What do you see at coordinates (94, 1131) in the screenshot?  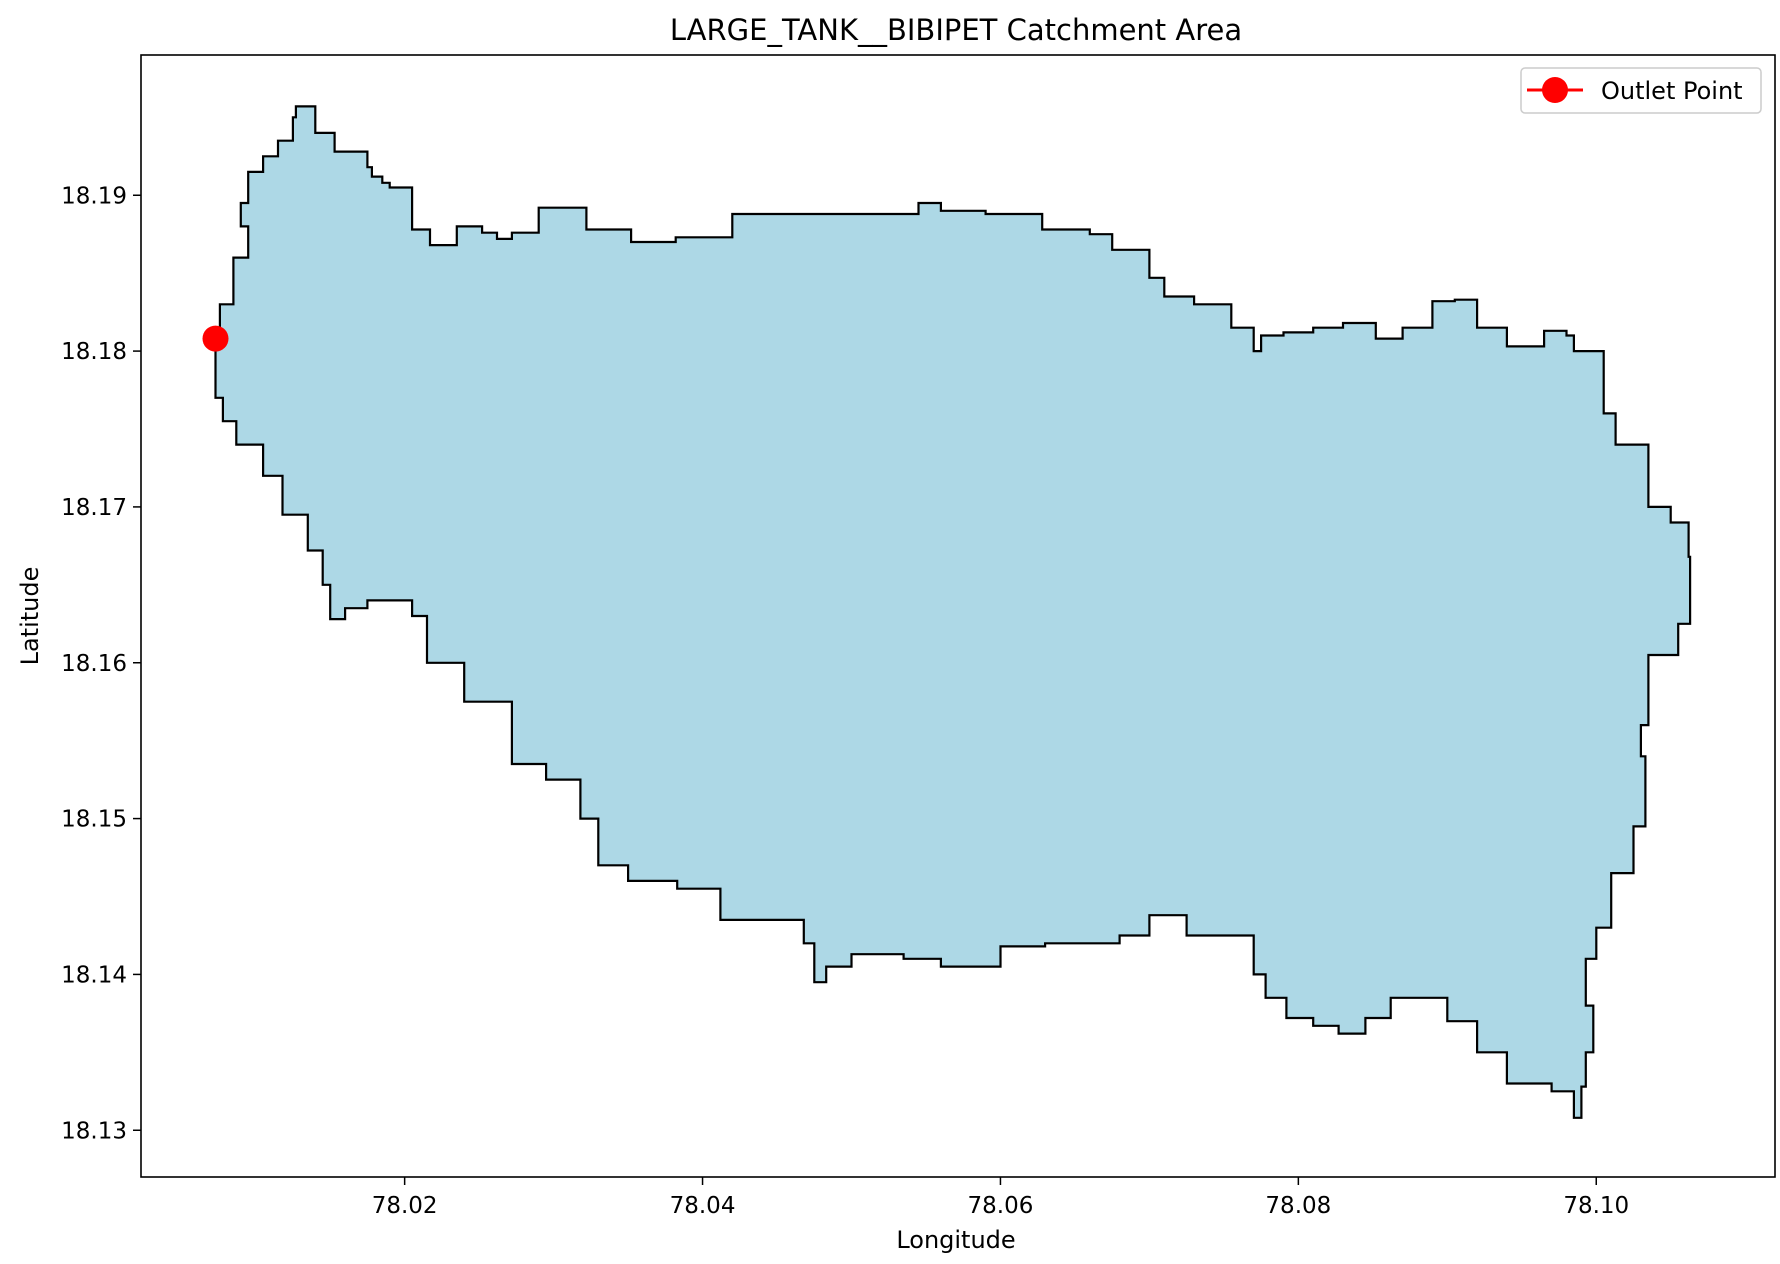 I see `y-tick-label: 18.13` at bounding box center [94, 1131].